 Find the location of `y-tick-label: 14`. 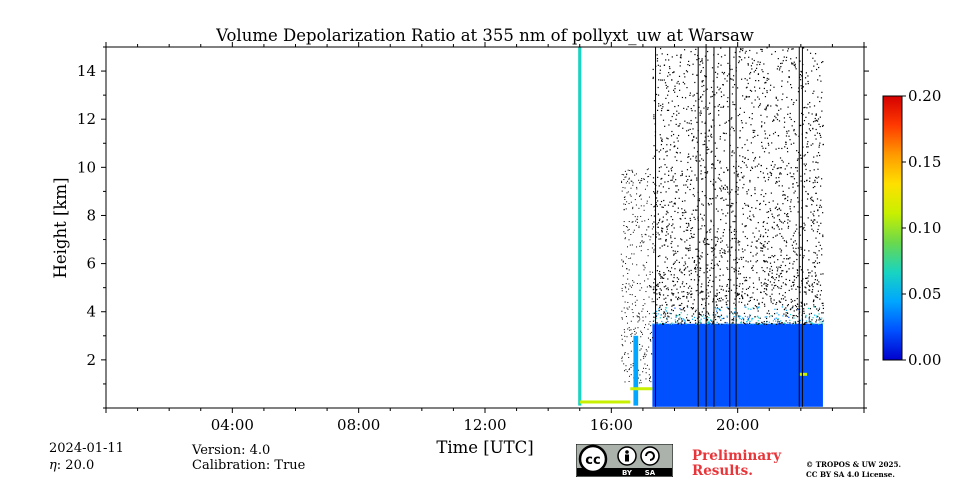

y-tick-label: 14 is located at coordinates (86, 71).